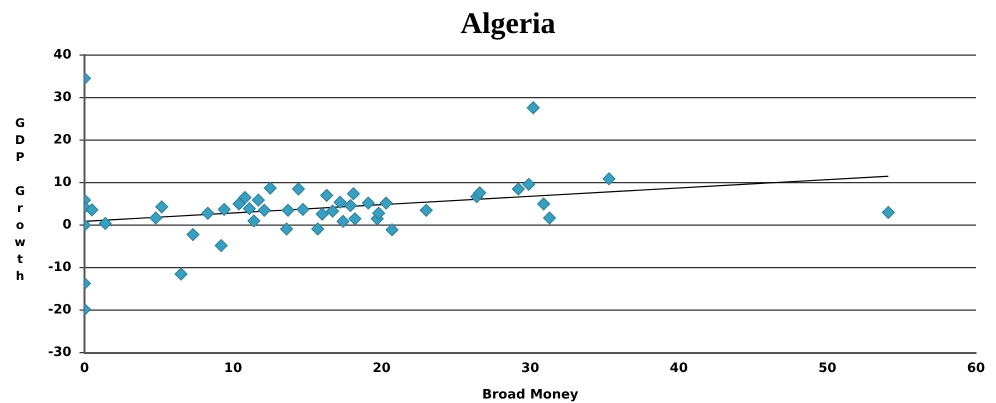 The height and width of the screenshot is (403, 996). What do you see at coordinates (62, 182) in the screenshot?
I see `y-tick-label: 10` at bounding box center [62, 182].